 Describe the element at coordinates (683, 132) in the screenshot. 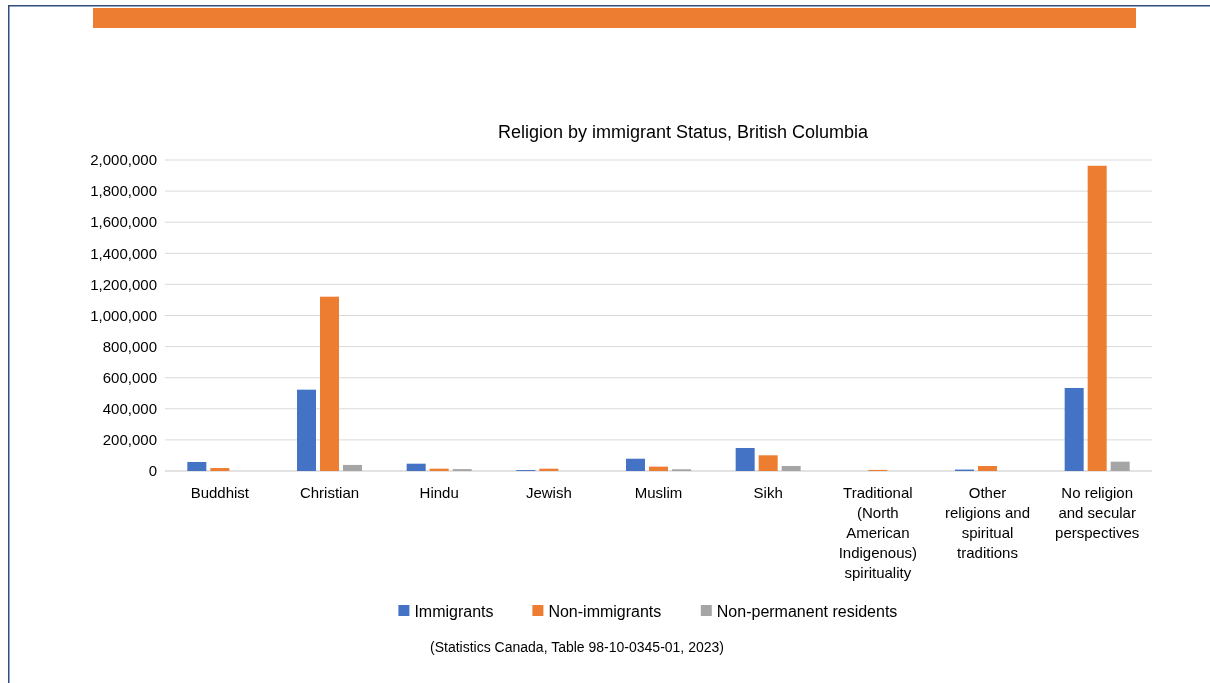

I see `chart-title: Religion by immigrant Status, British Columbia` at that location.